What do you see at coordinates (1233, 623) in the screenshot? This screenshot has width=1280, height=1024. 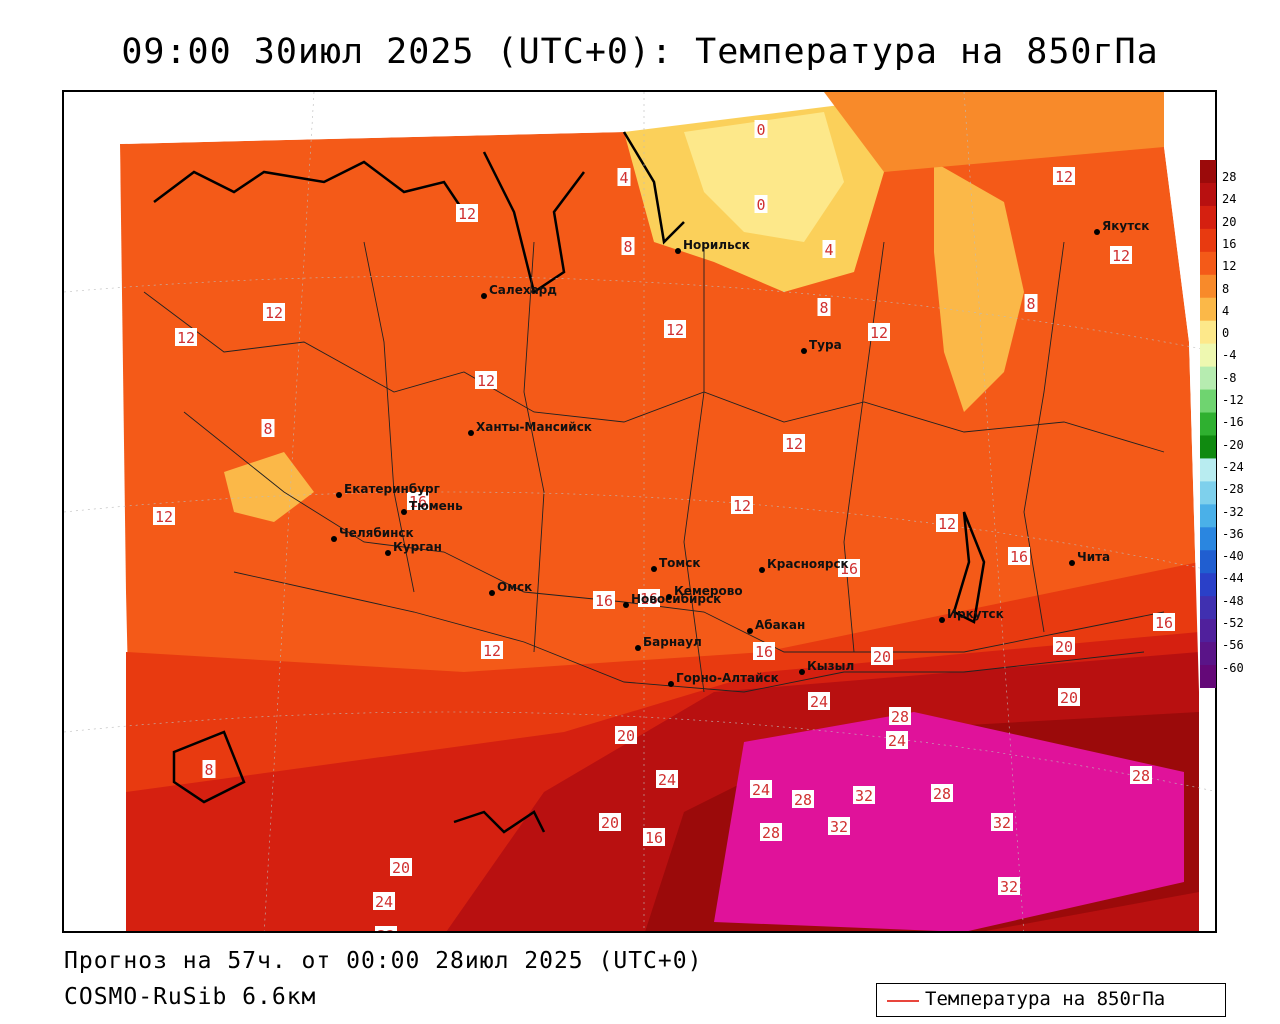 I see `colorbar-tick-label: -52` at bounding box center [1233, 623].